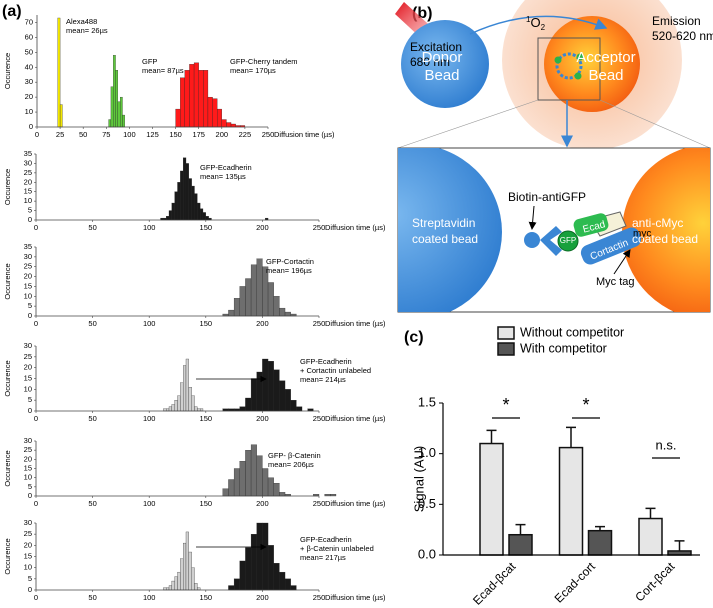 This screenshot has width=713, height=608. I want to click on anticmyc-bead, so click(666, 230).